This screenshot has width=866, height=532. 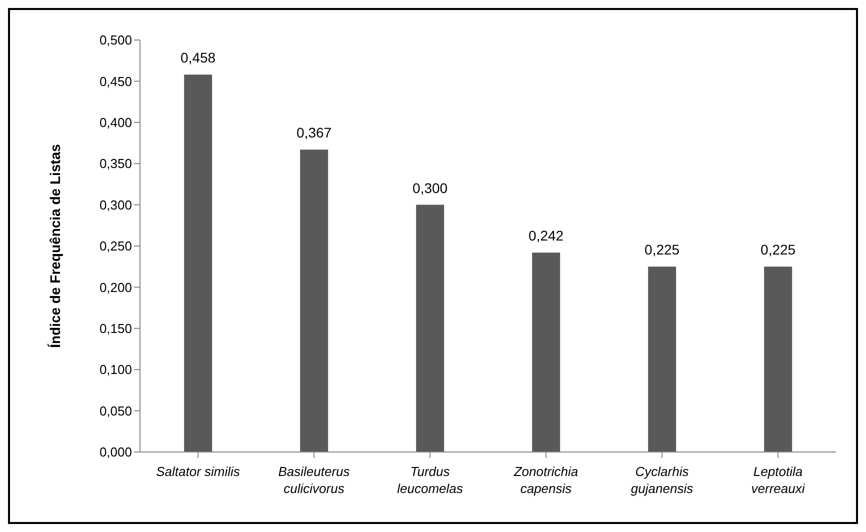 I want to click on y-tick-label: 0,300, so click(x=115, y=204).